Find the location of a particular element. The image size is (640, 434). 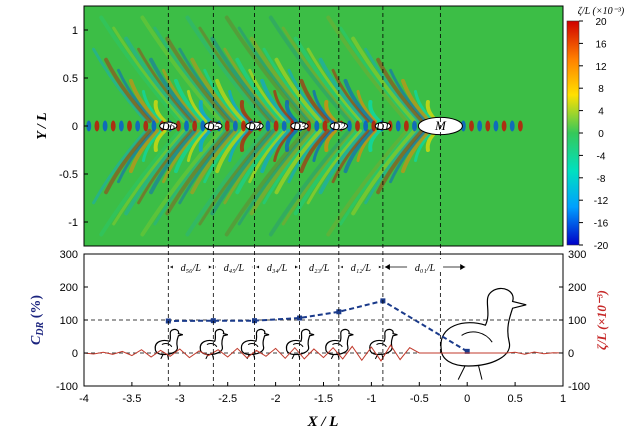

spacing-label: d₂₃/L is located at coordinates (319, 268).